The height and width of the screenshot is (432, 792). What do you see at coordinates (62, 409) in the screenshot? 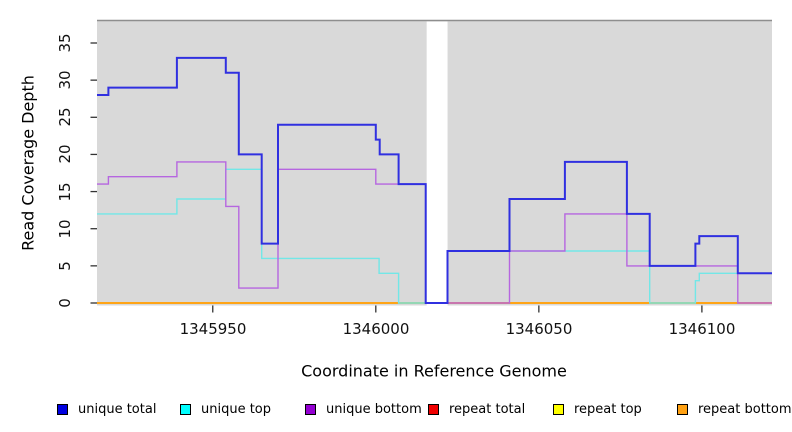
I see `unique-total-swatch-icon` at bounding box center [62, 409].